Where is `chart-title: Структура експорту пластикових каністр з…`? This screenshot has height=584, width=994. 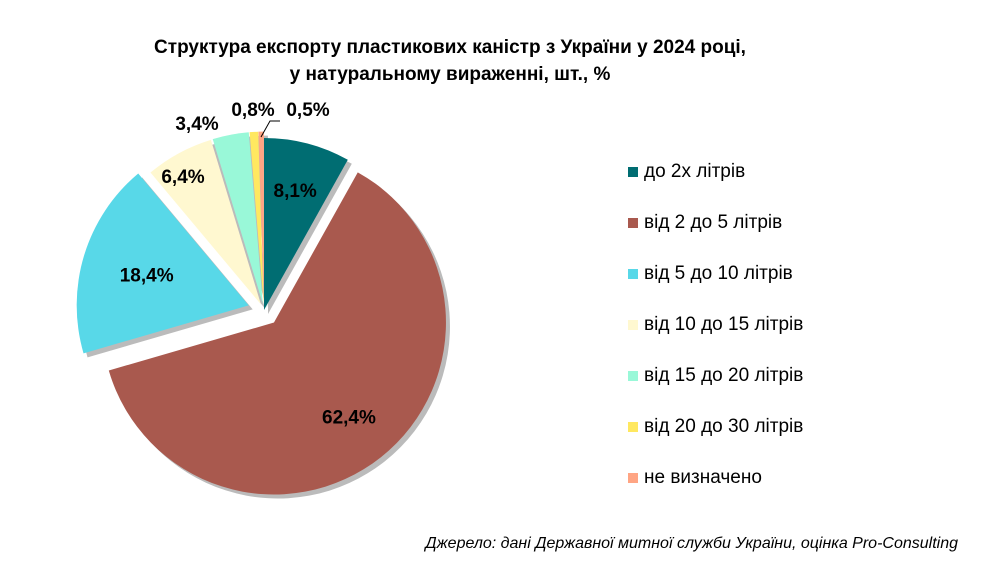
chart-title: Структура експорту пластикових каністр з… is located at coordinates (450, 61).